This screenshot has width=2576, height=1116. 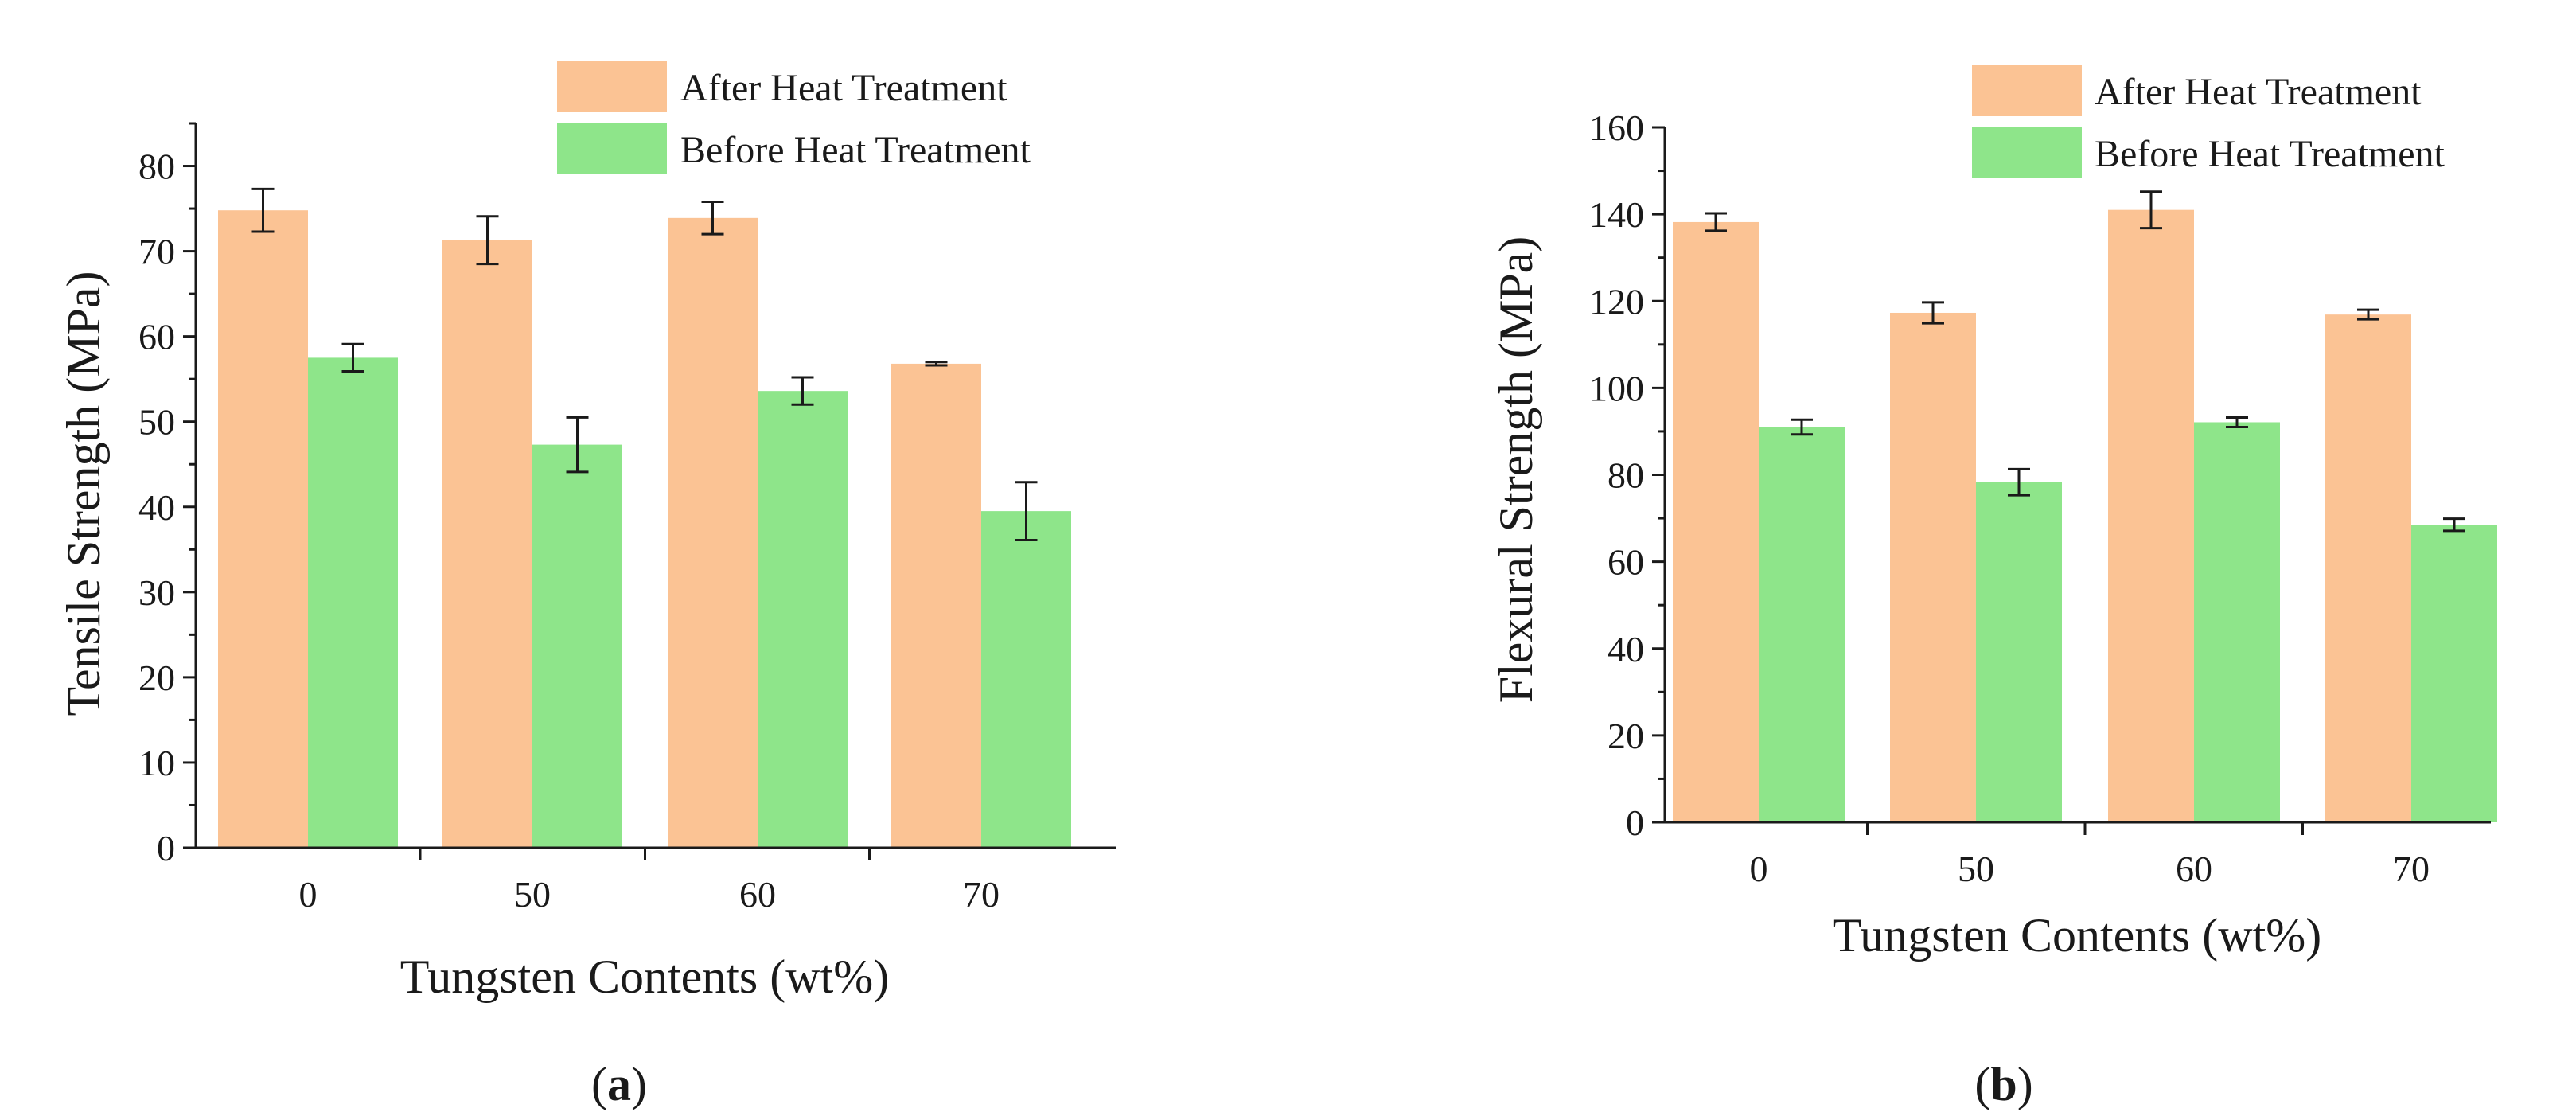 I want to click on chart-b-error-bars, so click(x=2085, y=361).